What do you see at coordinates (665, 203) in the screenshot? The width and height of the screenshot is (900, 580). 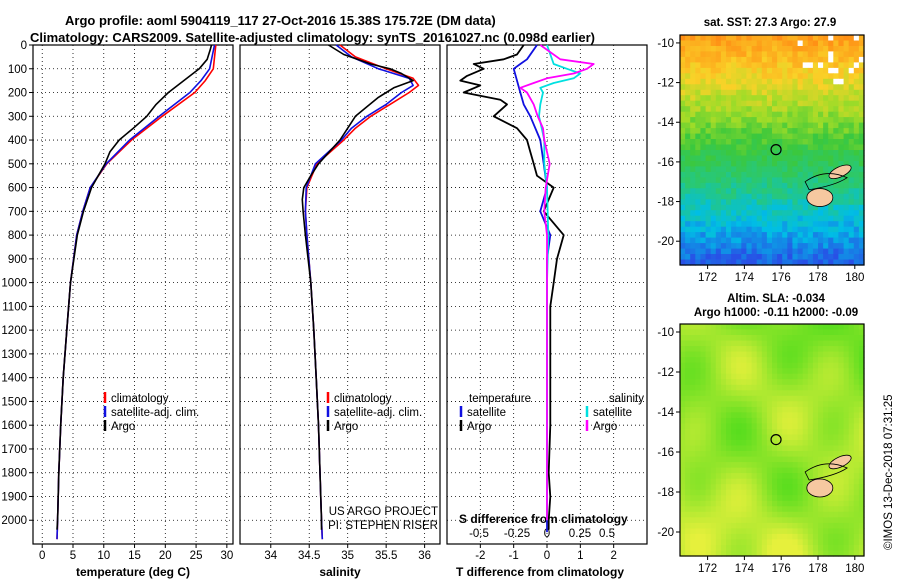 I see `sst-map-ytick-label: -18` at bounding box center [665, 203].